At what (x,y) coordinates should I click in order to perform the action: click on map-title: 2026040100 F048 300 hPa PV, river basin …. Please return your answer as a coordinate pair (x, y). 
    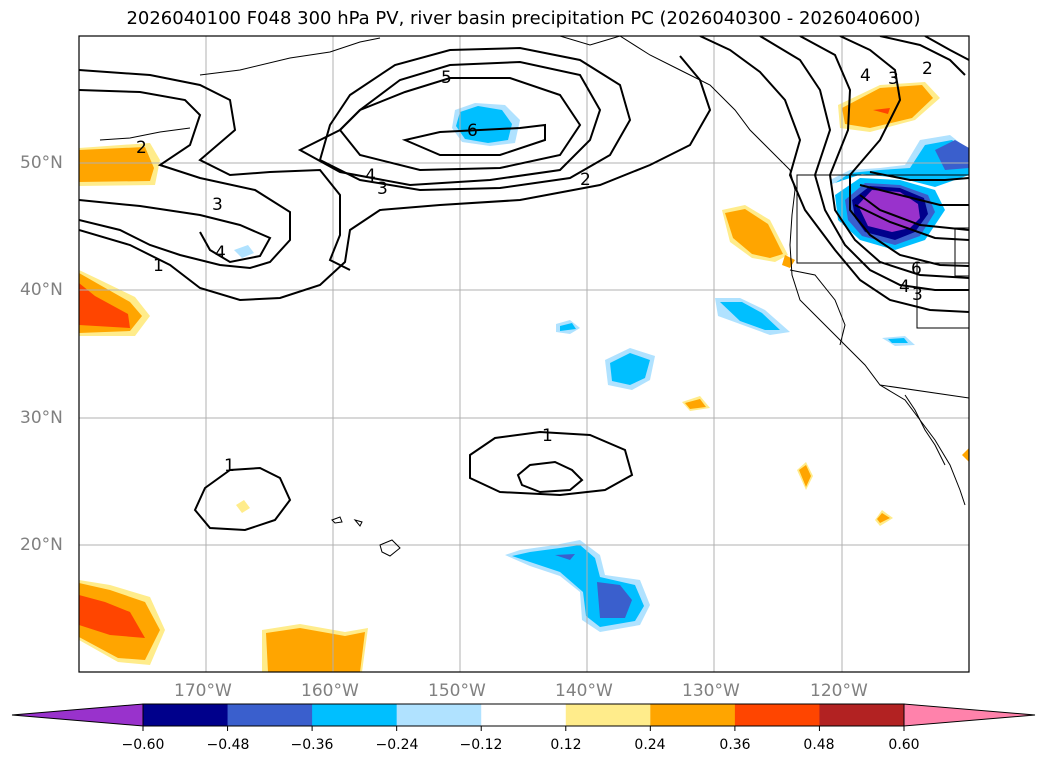
    Looking at the image, I should click on (523, 18).